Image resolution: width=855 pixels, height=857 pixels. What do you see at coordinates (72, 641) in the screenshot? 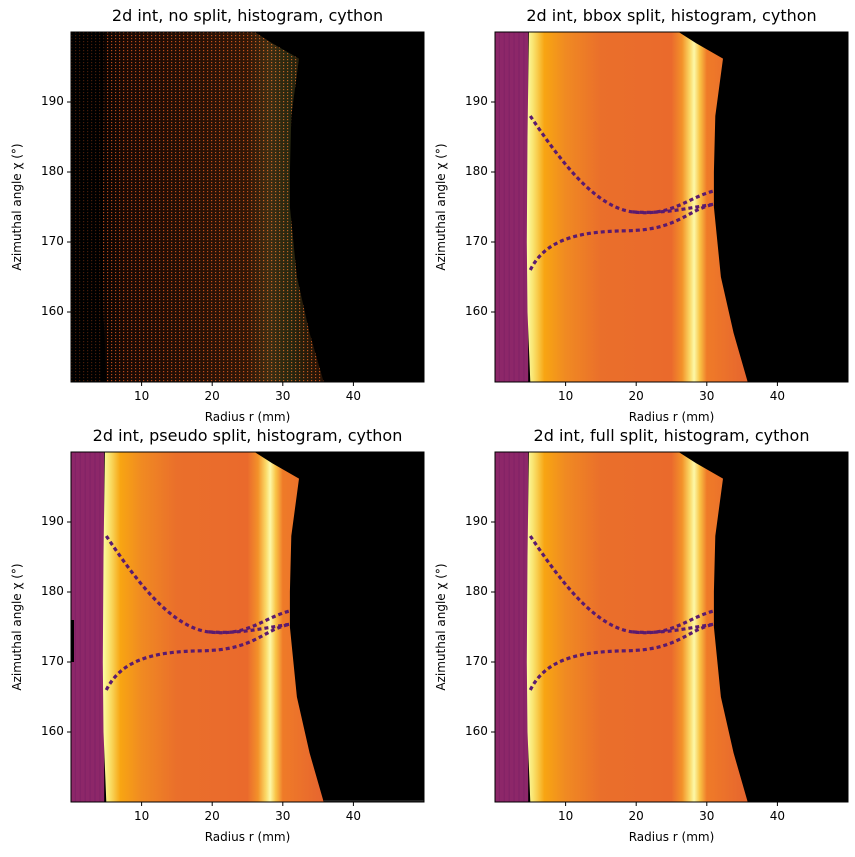
I see `artifact` at bounding box center [72, 641].